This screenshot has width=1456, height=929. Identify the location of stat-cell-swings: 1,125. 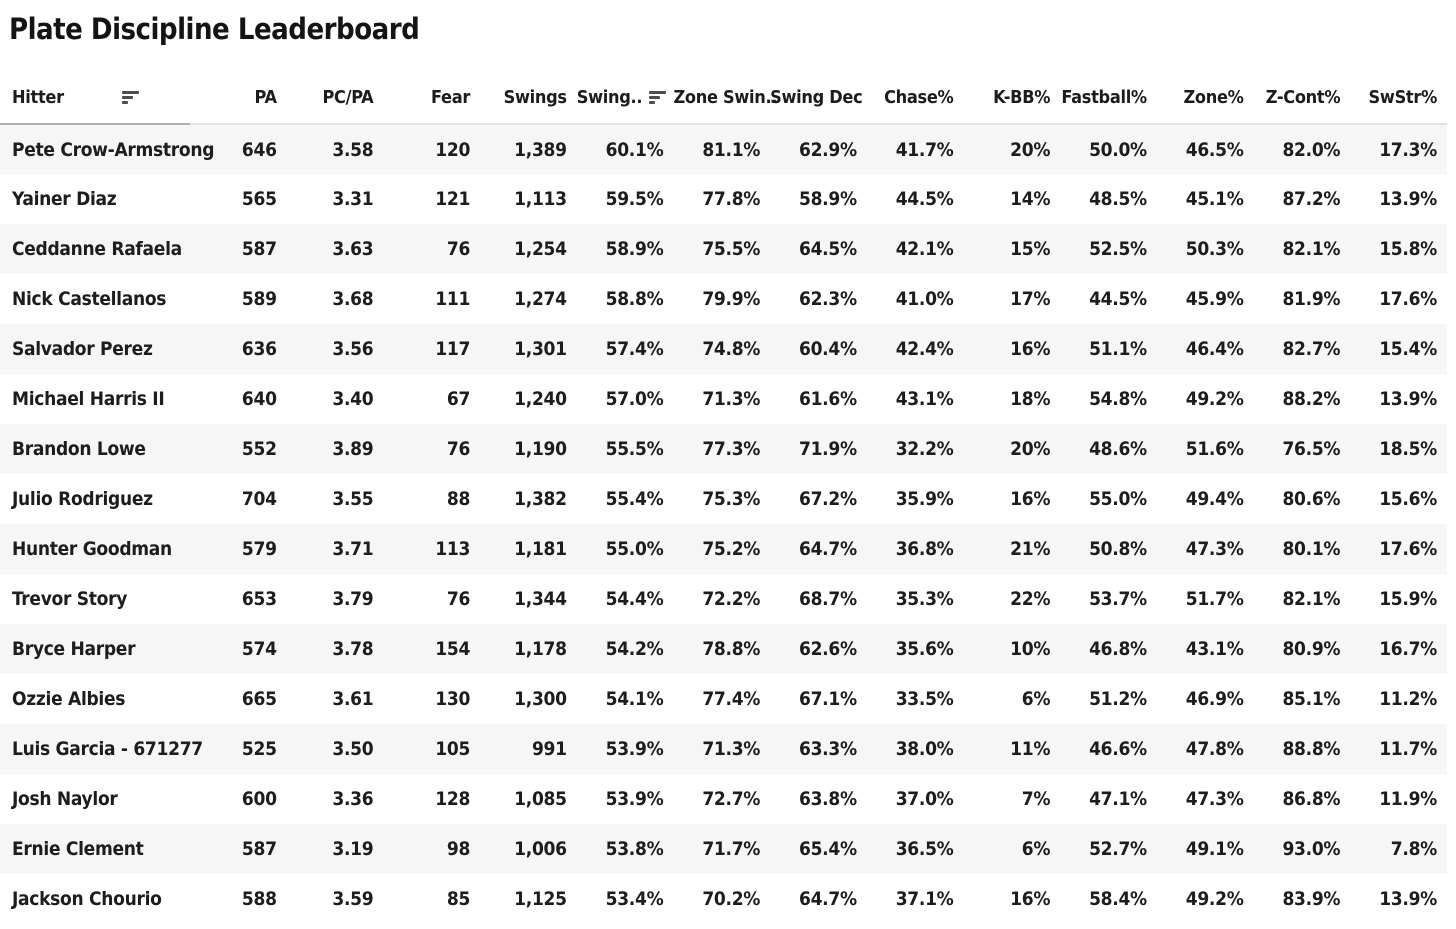
(540, 899).